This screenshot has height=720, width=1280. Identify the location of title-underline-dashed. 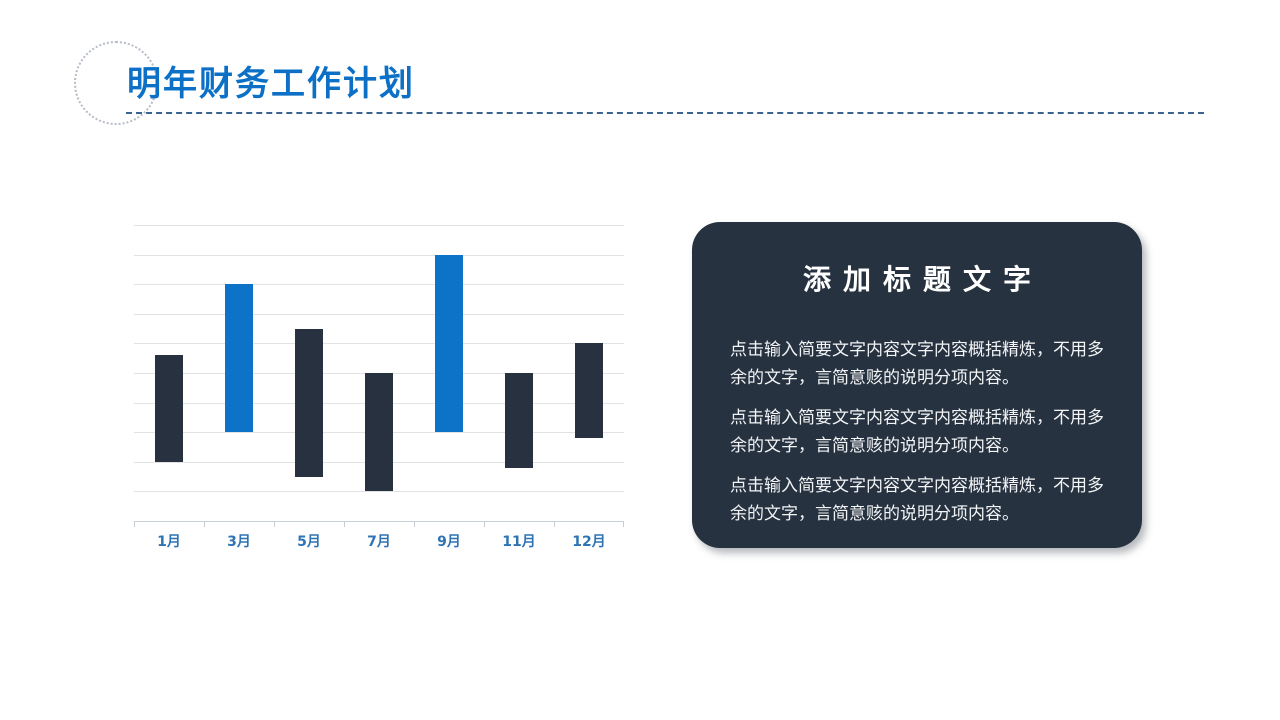
(665, 113).